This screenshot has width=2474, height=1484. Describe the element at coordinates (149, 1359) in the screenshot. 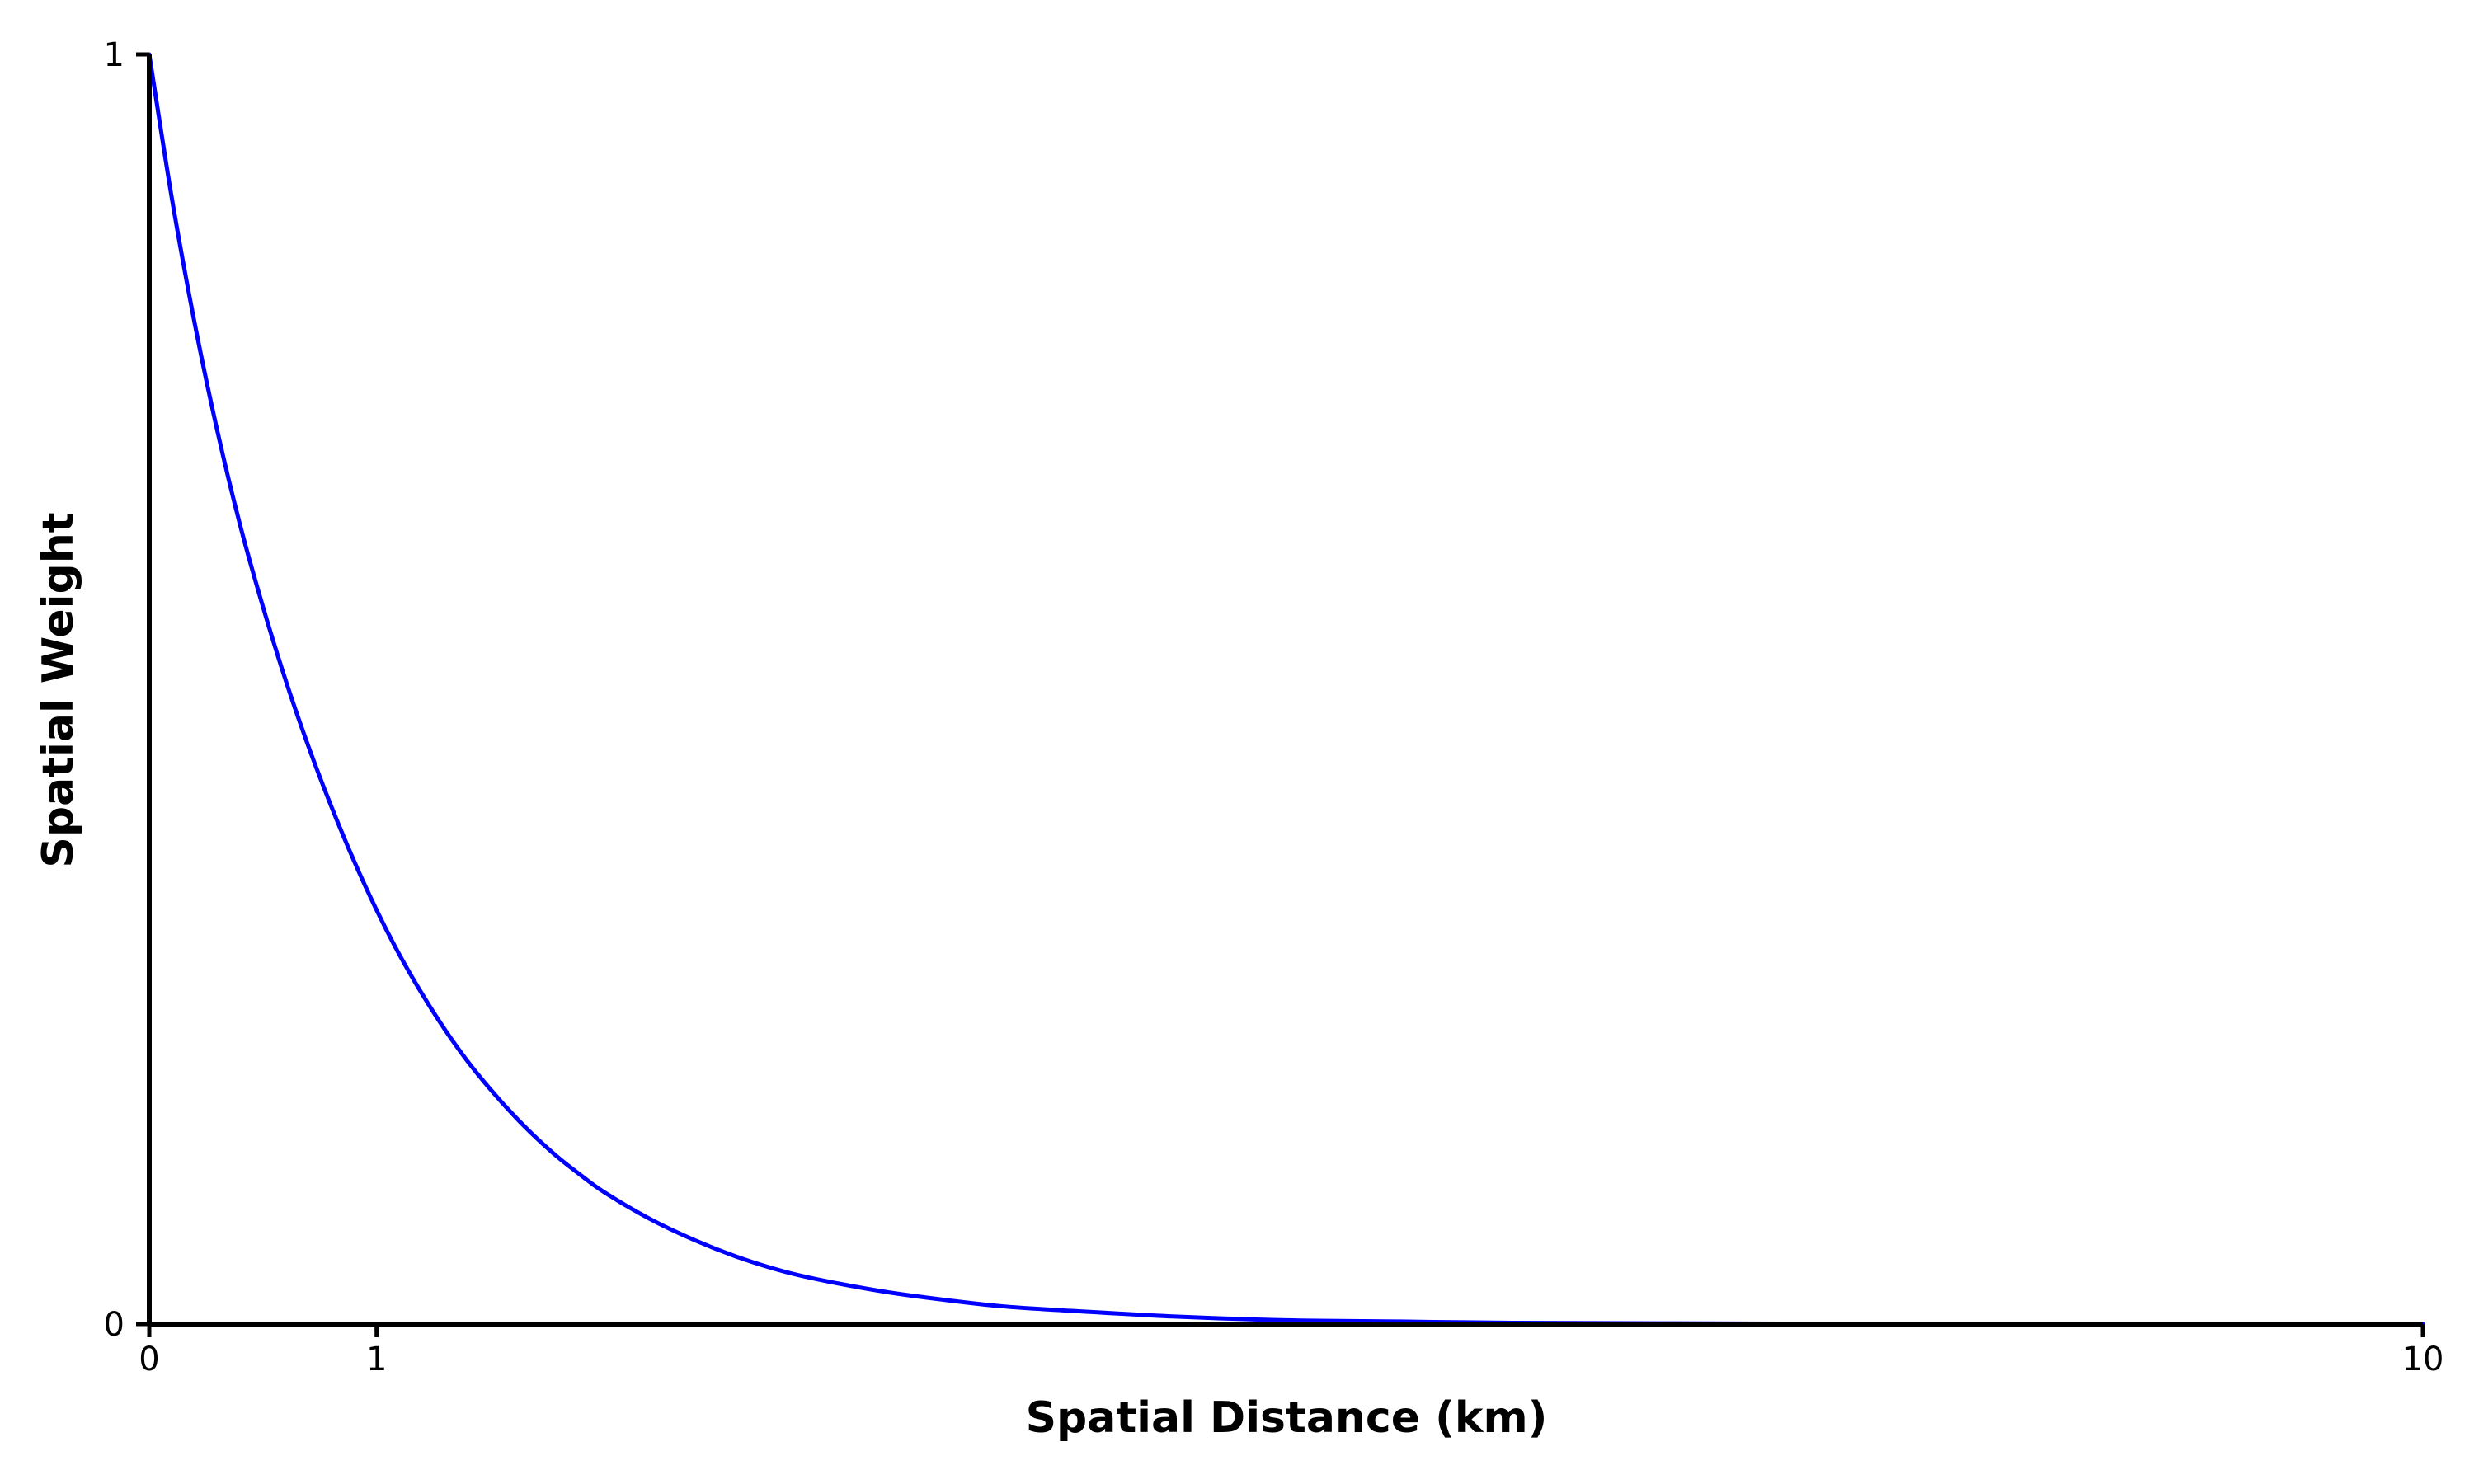

I see `x-tick-label: 0` at that location.